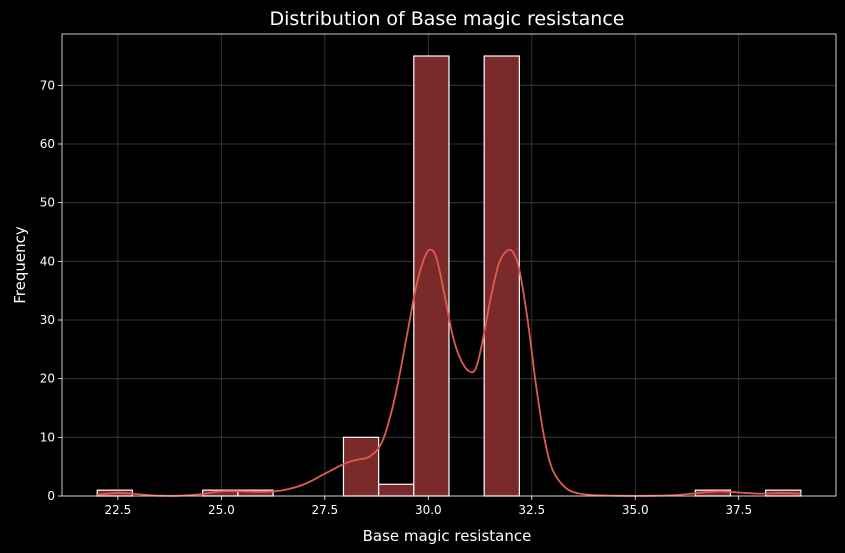 Image resolution: width=845 pixels, height=553 pixels. I want to click on y-tick-label: 20, so click(47, 379).